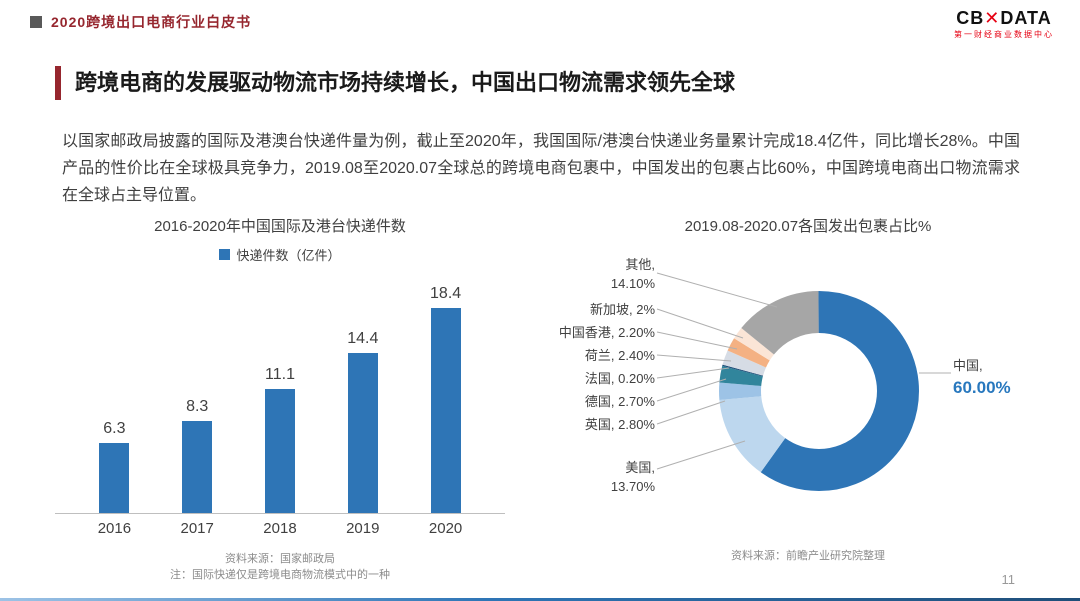  I want to click on donut-label-others: 其他, 14.10%, so click(604, 274).